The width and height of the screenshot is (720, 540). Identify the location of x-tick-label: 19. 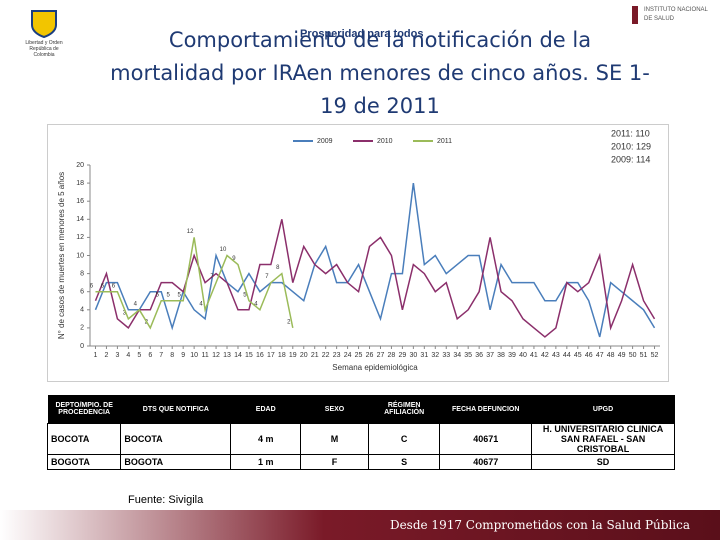
(293, 355).